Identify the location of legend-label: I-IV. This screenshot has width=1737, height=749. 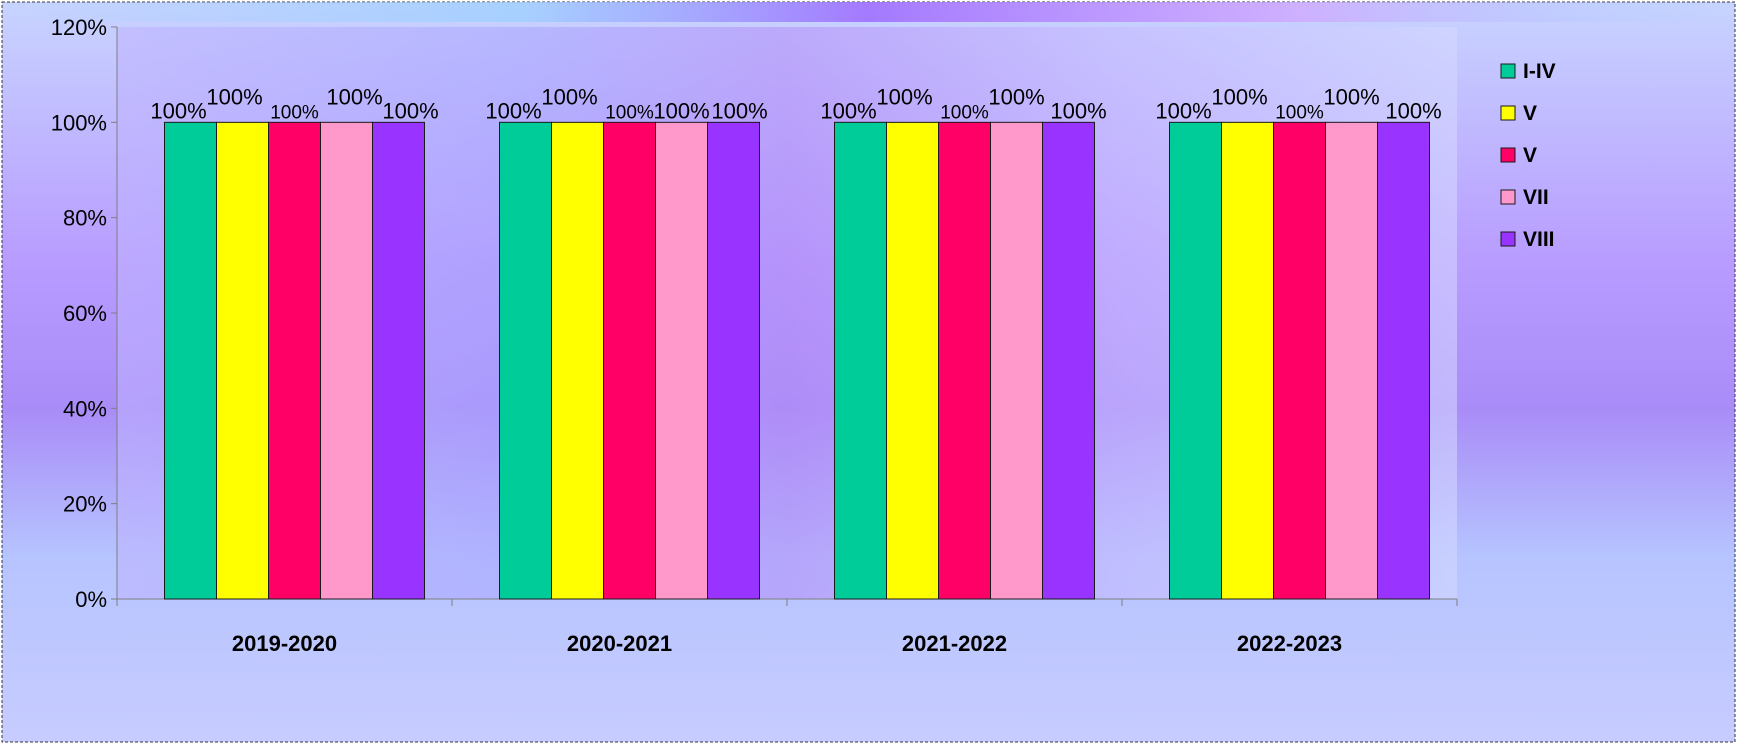
(1539, 71).